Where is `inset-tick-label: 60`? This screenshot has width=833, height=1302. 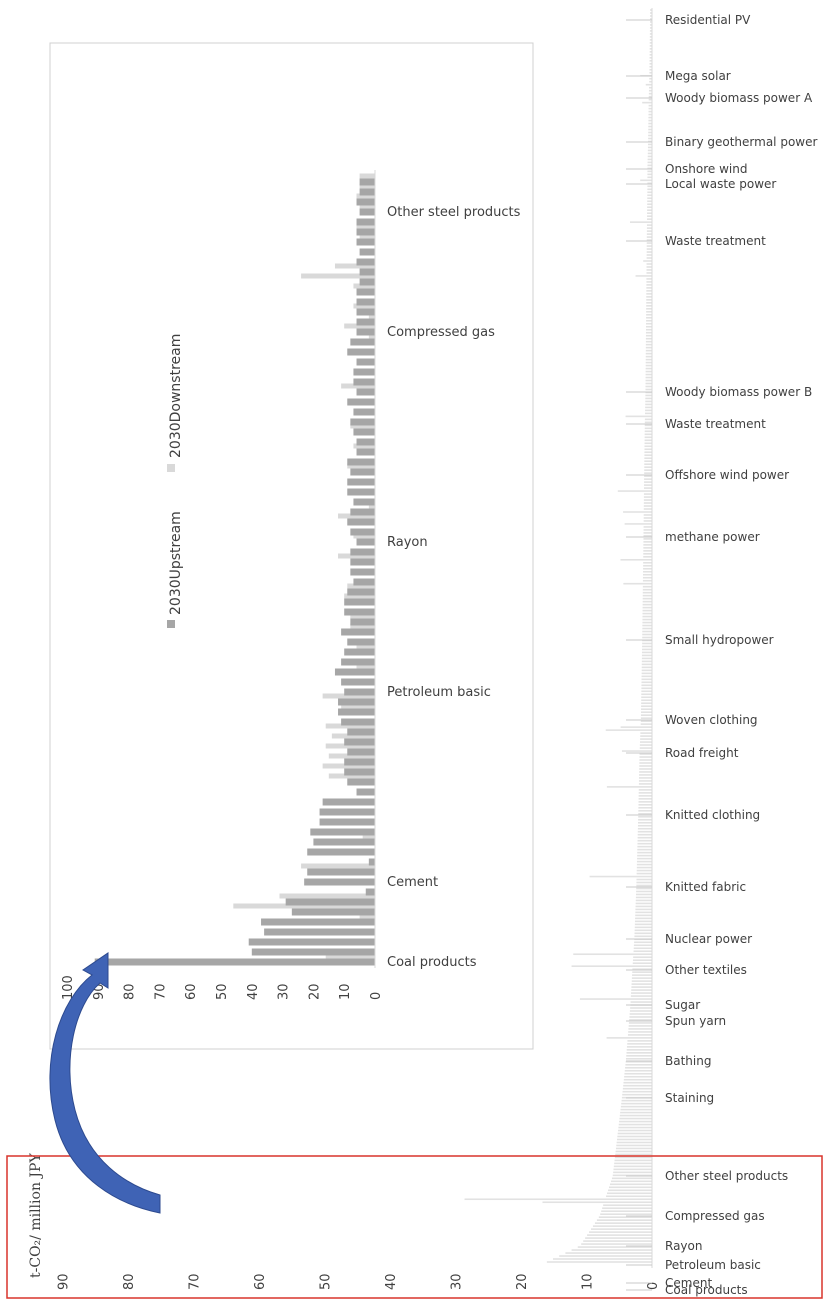 inset-tick-label: 60 is located at coordinates (191, 991).